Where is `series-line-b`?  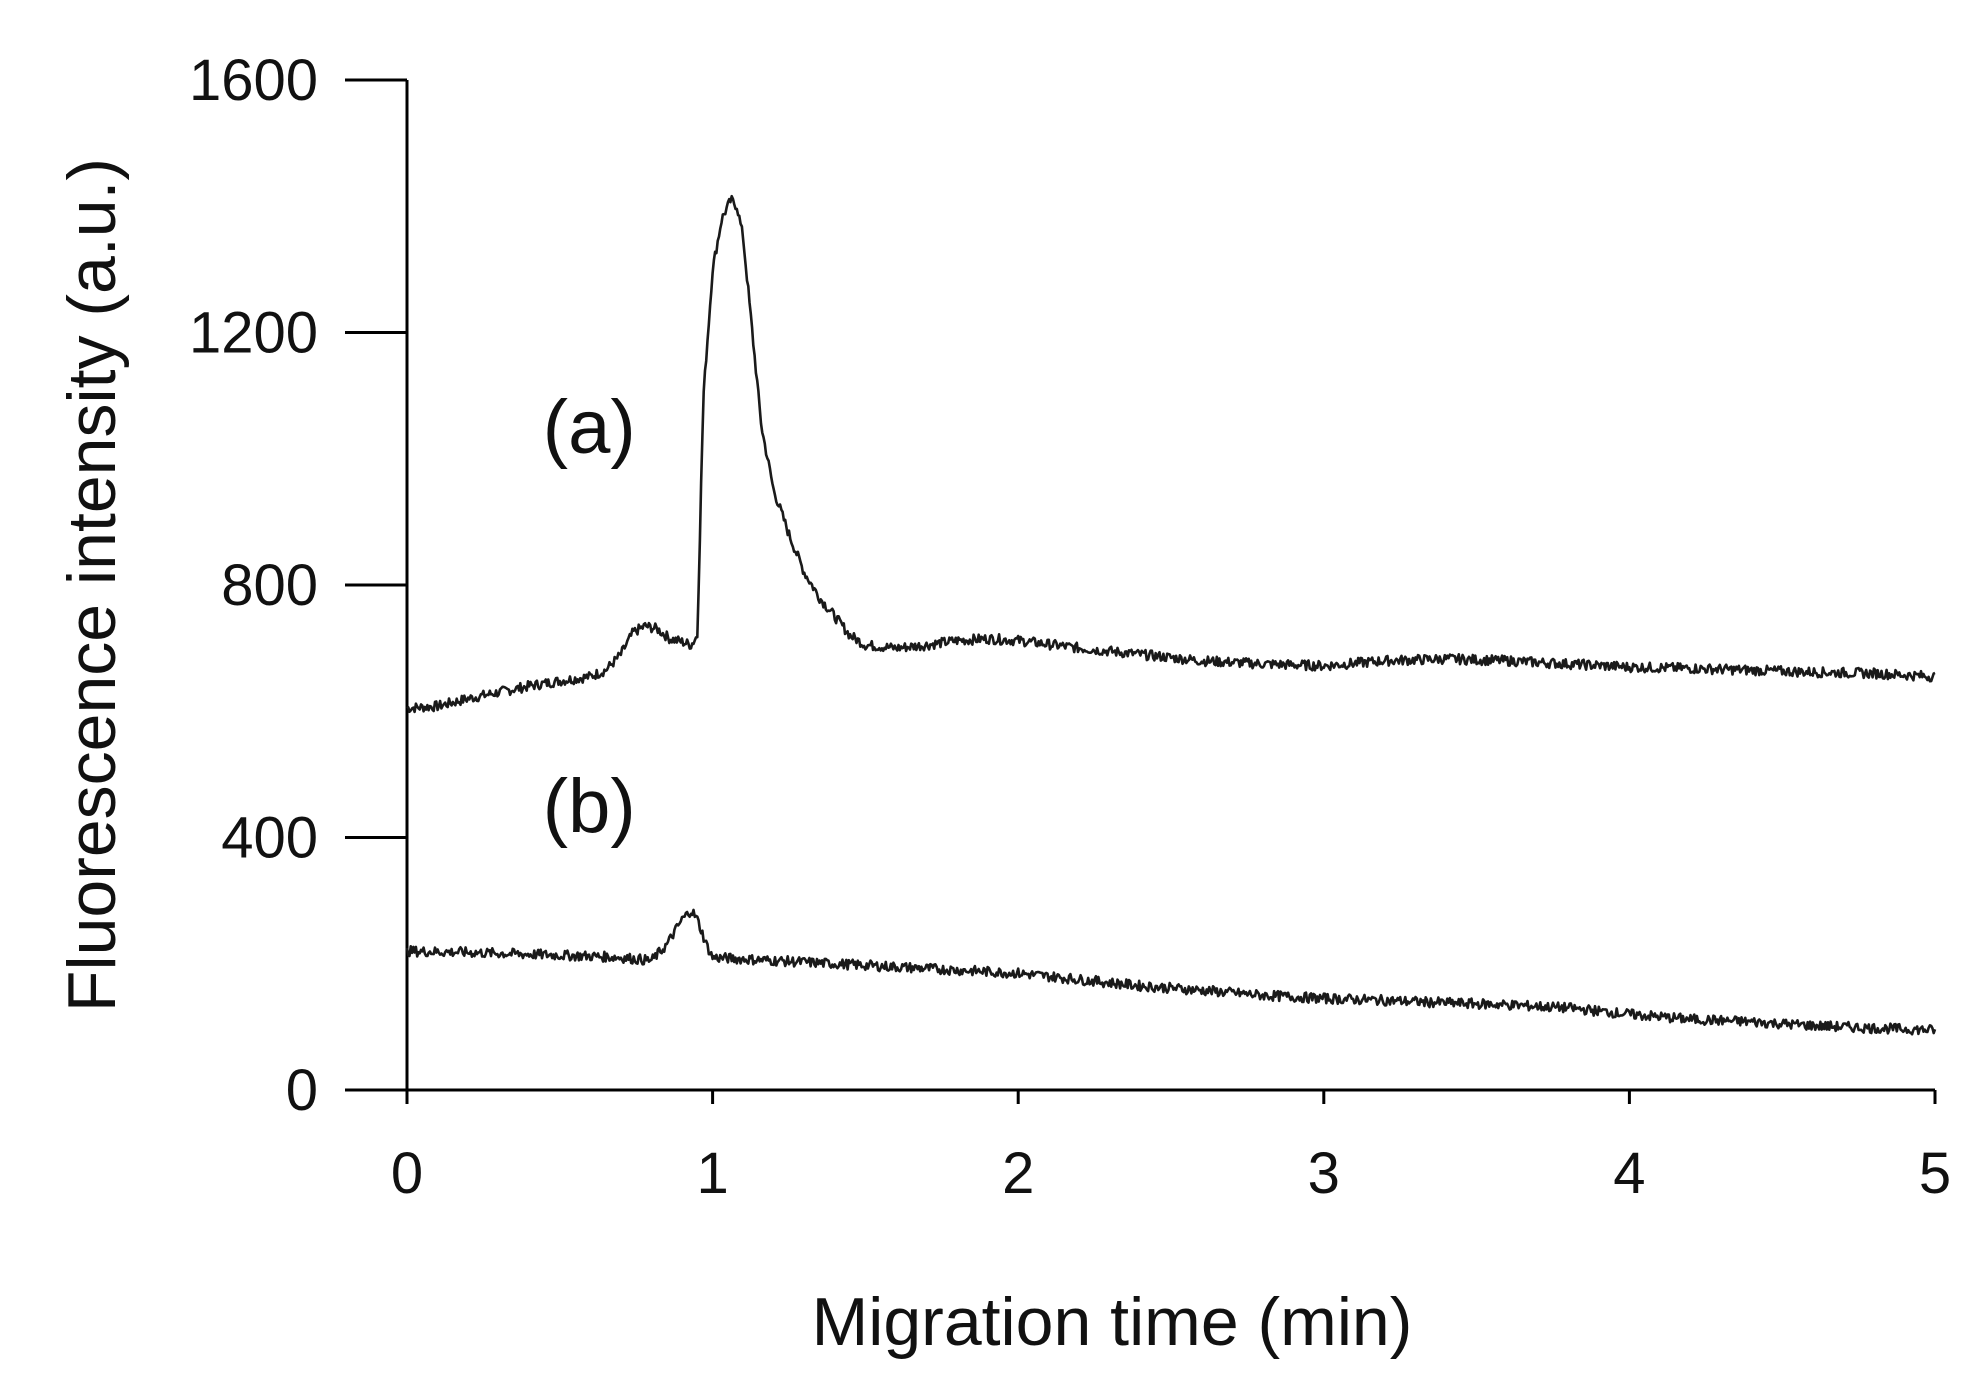
series-line-b is located at coordinates (1171, 972).